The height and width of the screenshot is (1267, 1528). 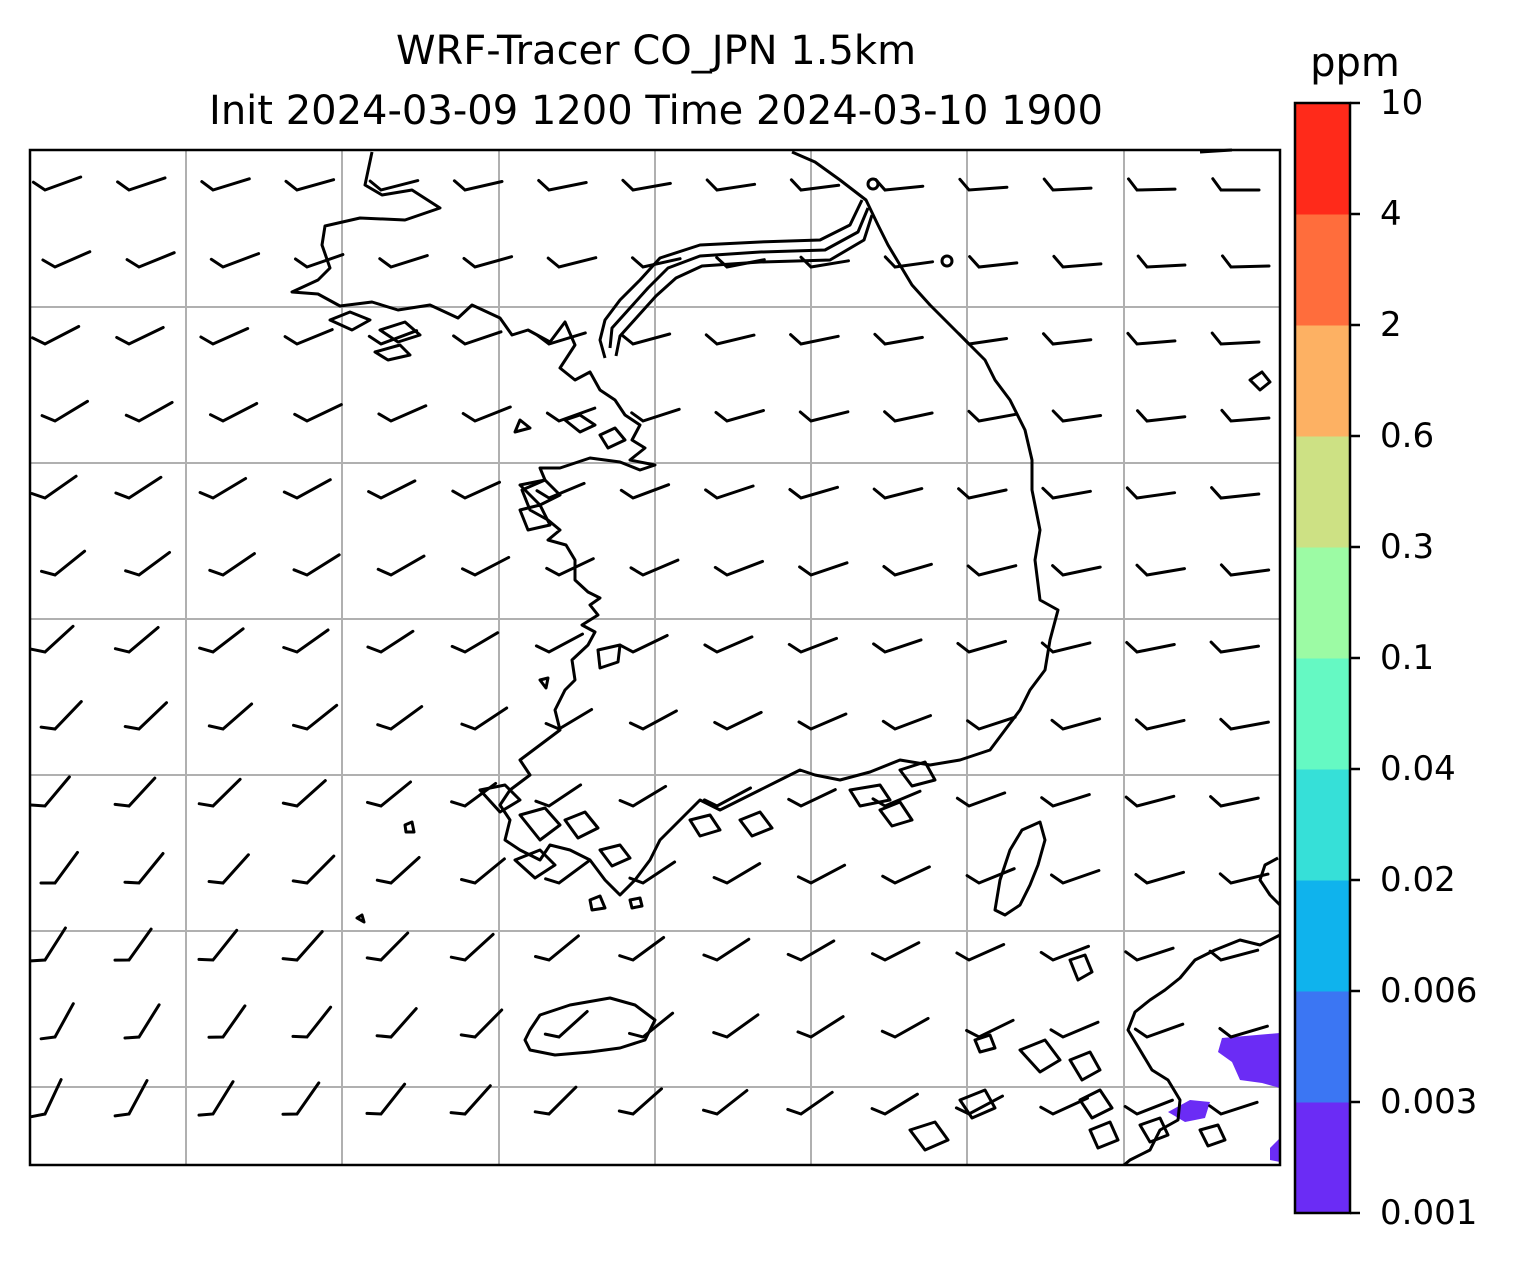 What do you see at coordinates (1391, 214) in the screenshot?
I see `colorbar-tick-label: 4` at bounding box center [1391, 214].